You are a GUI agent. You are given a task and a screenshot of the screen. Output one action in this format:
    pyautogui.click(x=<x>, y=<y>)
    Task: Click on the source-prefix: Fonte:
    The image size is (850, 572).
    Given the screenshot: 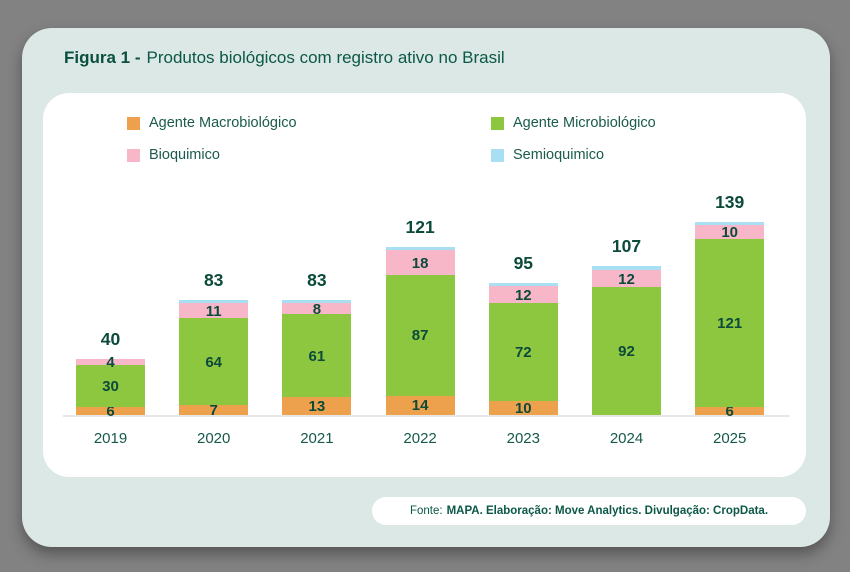 What is the action you would take?
    pyautogui.click(x=426, y=511)
    